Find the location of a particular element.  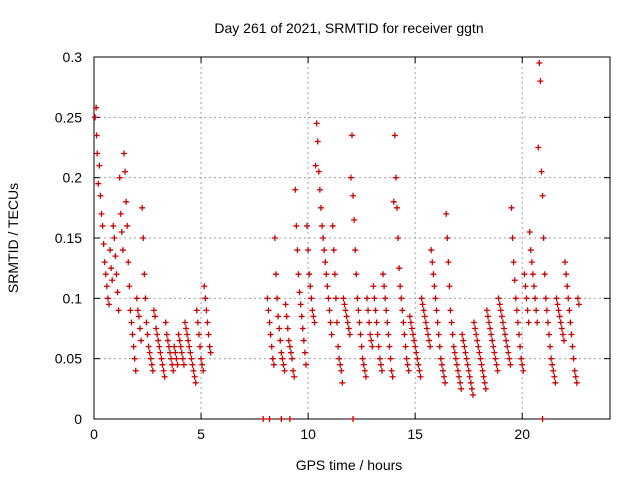

x-tick-label: 10 is located at coordinates (308, 434).